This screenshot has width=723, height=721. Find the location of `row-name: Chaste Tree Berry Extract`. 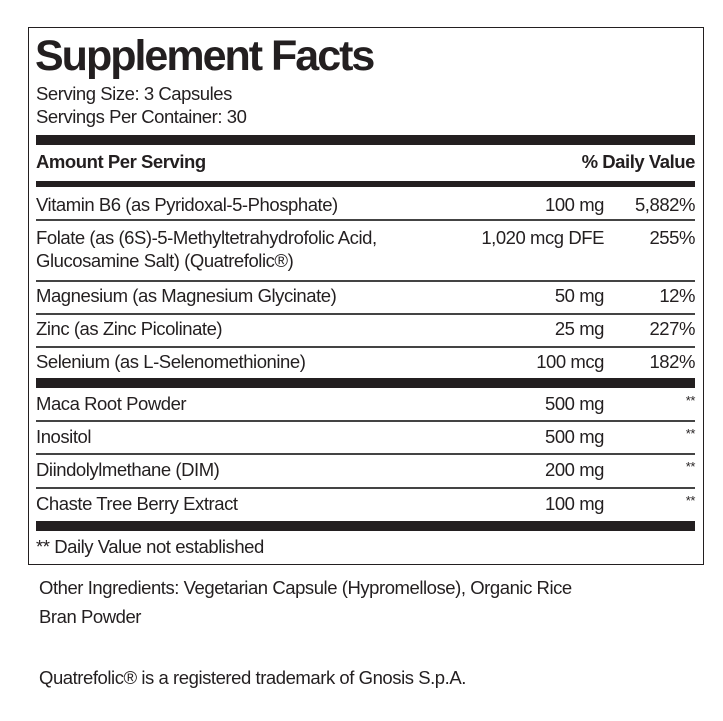

row-name: Chaste Tree Berry Extract is located at coordinates (137, 503).